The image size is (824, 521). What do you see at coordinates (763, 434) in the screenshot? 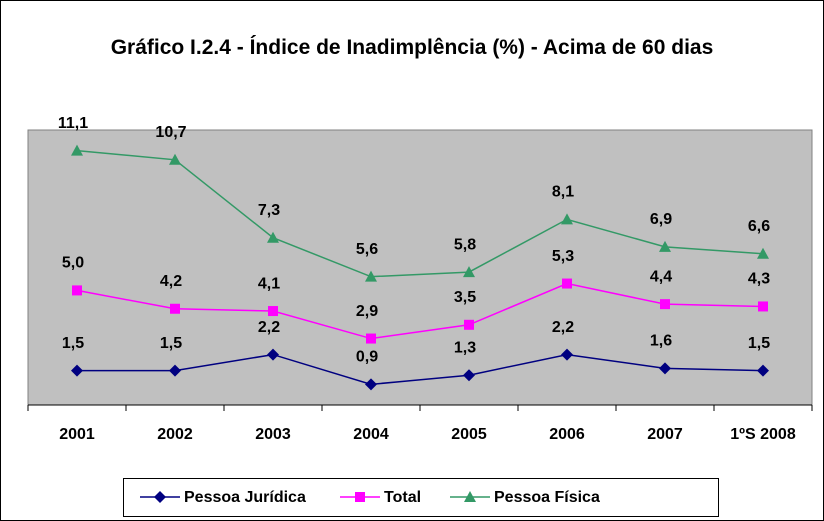
I see `x-tick-label: 1ºS 2008` at bounding box center [763, 434].